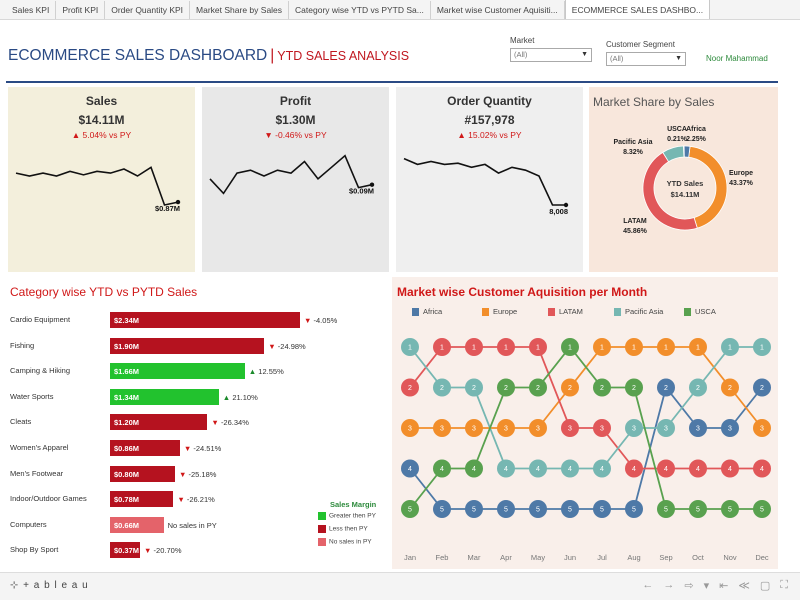  Describe the element at coordinates (31, 10) in the screenshot. I see `tab-0: Sales KPI` at that location.